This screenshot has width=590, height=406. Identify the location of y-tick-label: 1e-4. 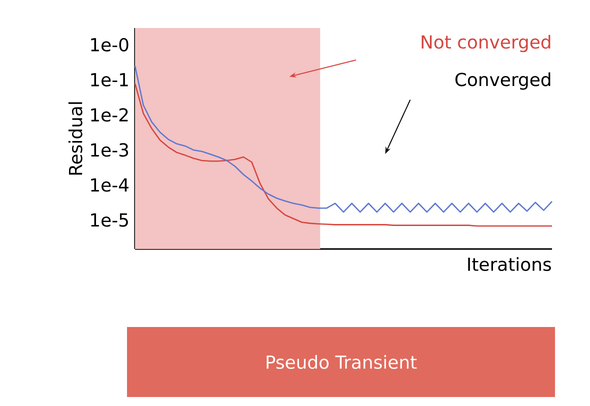
(109, 185).